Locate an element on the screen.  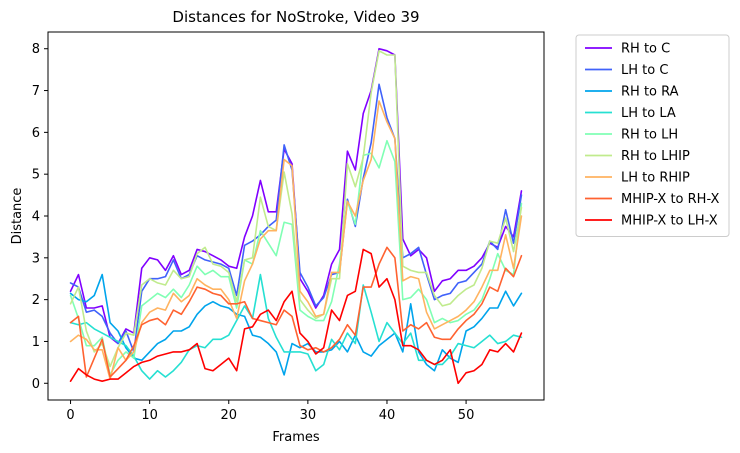
y-tick-label-1: 1 is located at coordinates (36, 342).